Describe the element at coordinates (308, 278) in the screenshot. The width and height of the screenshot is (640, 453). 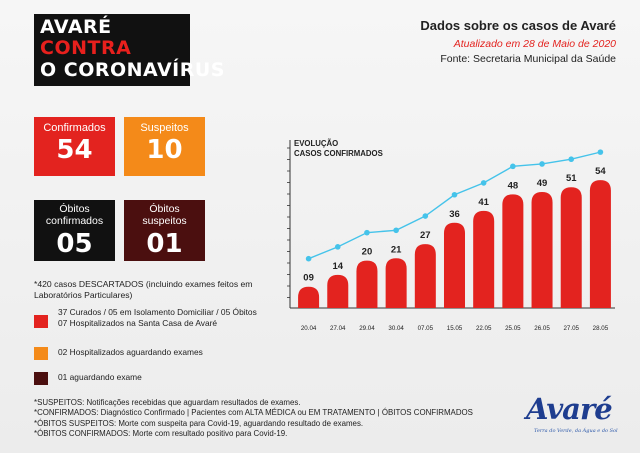
I see `data-label: 09` at that location.